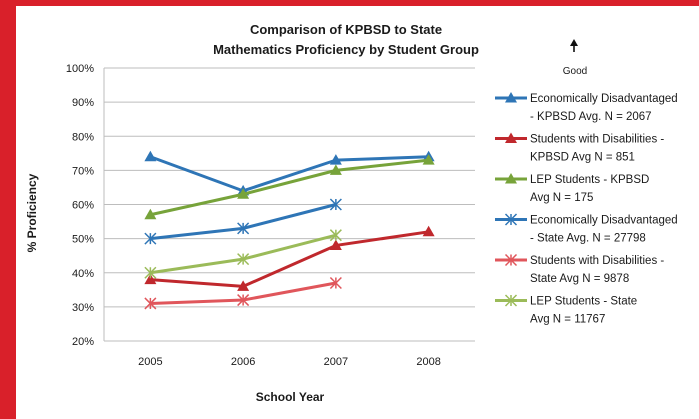 Image resolution: width=699 pixels, height=419 pixels. What do you see at coordinates (336, 362) in the screenshot?
I see `x-tick-label: 2007` at bounding box center [336, 362].